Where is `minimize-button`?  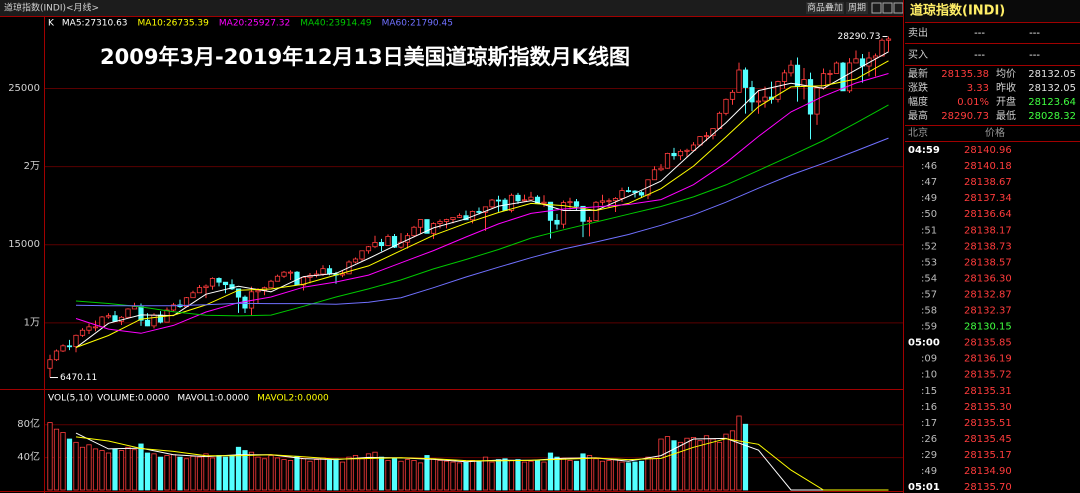
minimize-button is located at coordinates (876, 8).